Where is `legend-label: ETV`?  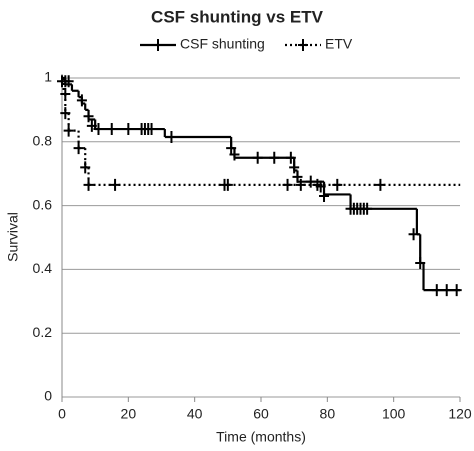 legend-label: ETV is located at coordinates (339, 44).